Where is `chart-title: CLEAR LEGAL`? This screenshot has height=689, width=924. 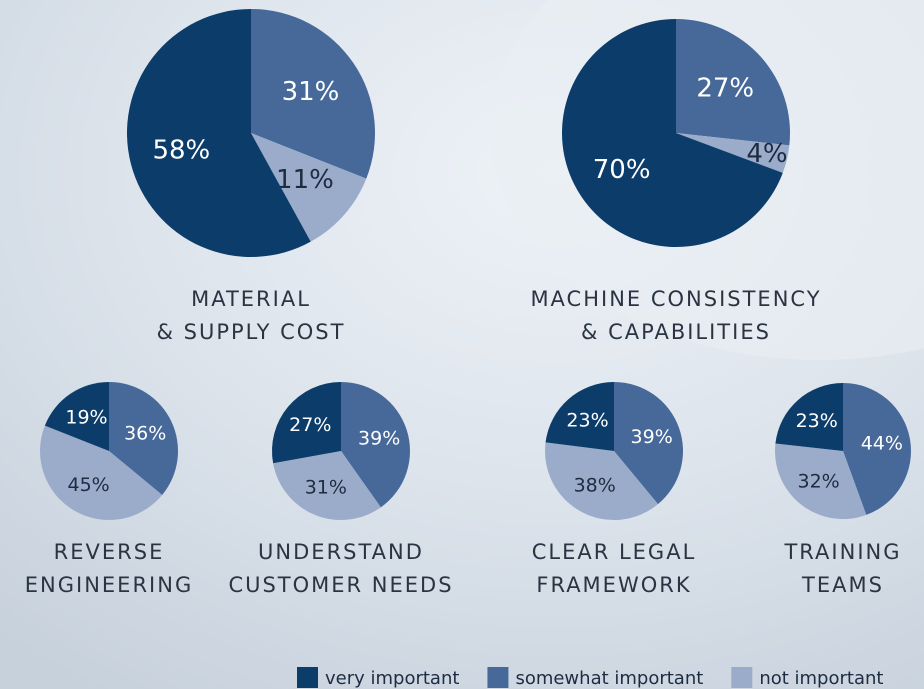 chart-title: CLEAR LEGAL is located at coordinates (614, 552).